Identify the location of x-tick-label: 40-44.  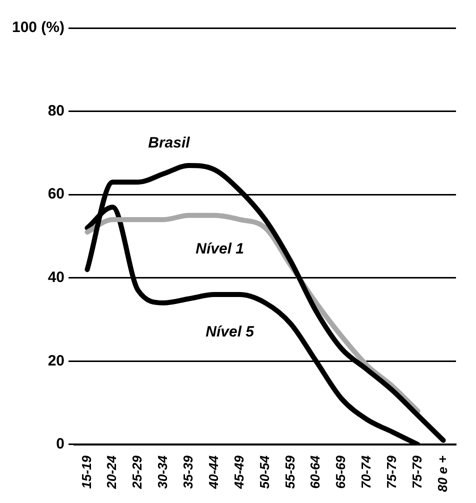
(213, 472).